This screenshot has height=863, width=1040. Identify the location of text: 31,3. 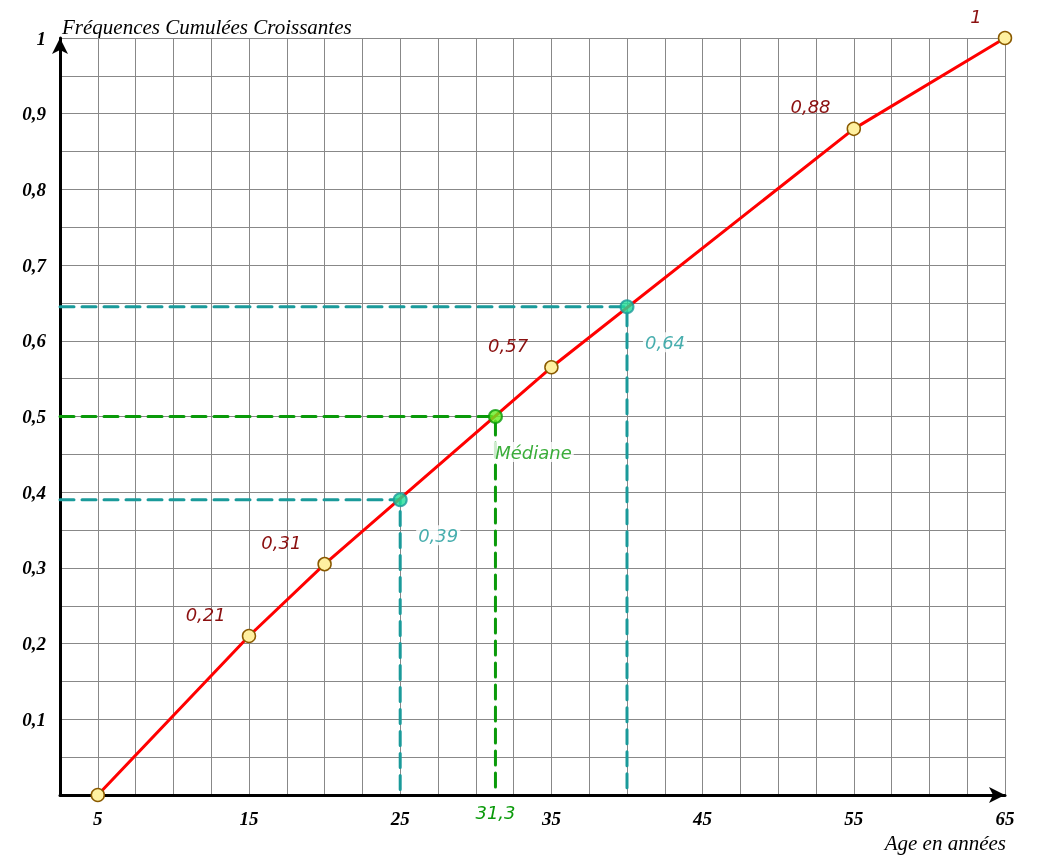
(495, 812).